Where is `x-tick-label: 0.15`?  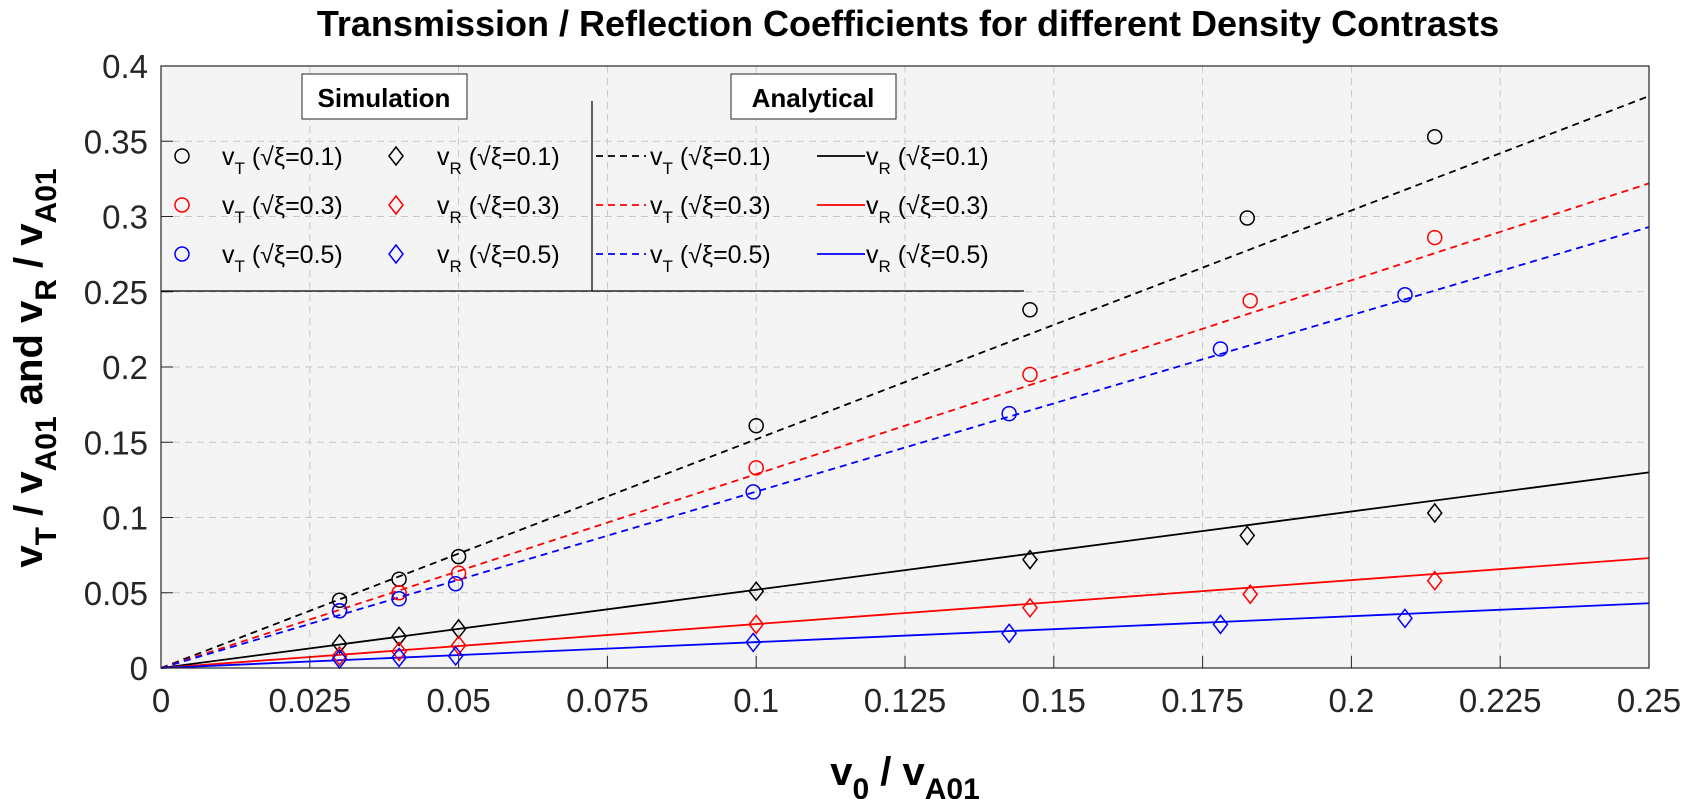
x-tick-label: 0.15 is located at coordinates (1054, 700).